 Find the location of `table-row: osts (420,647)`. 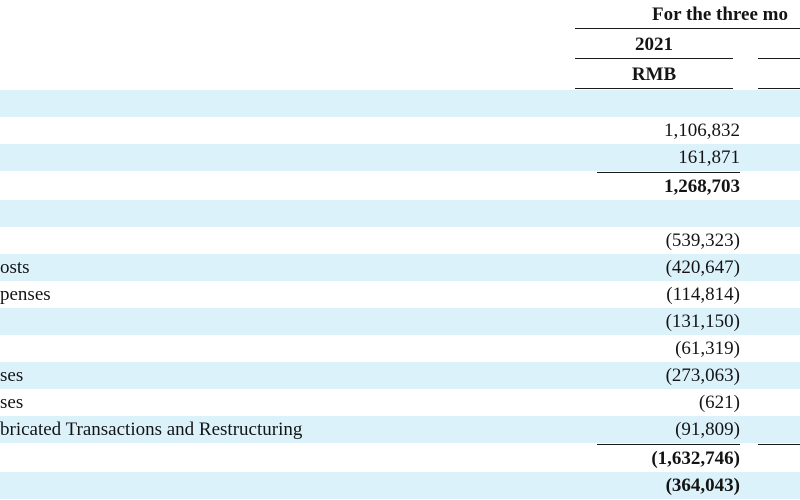

table-row: osts (420,647) is located at coordinates (400, 267).